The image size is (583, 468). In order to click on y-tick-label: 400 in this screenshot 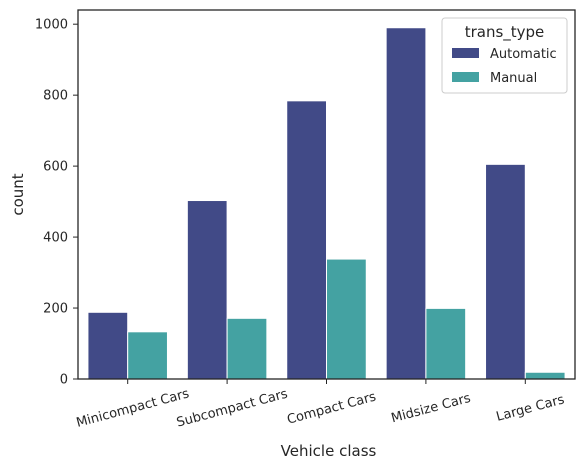, I will do `click(55, 238)`.